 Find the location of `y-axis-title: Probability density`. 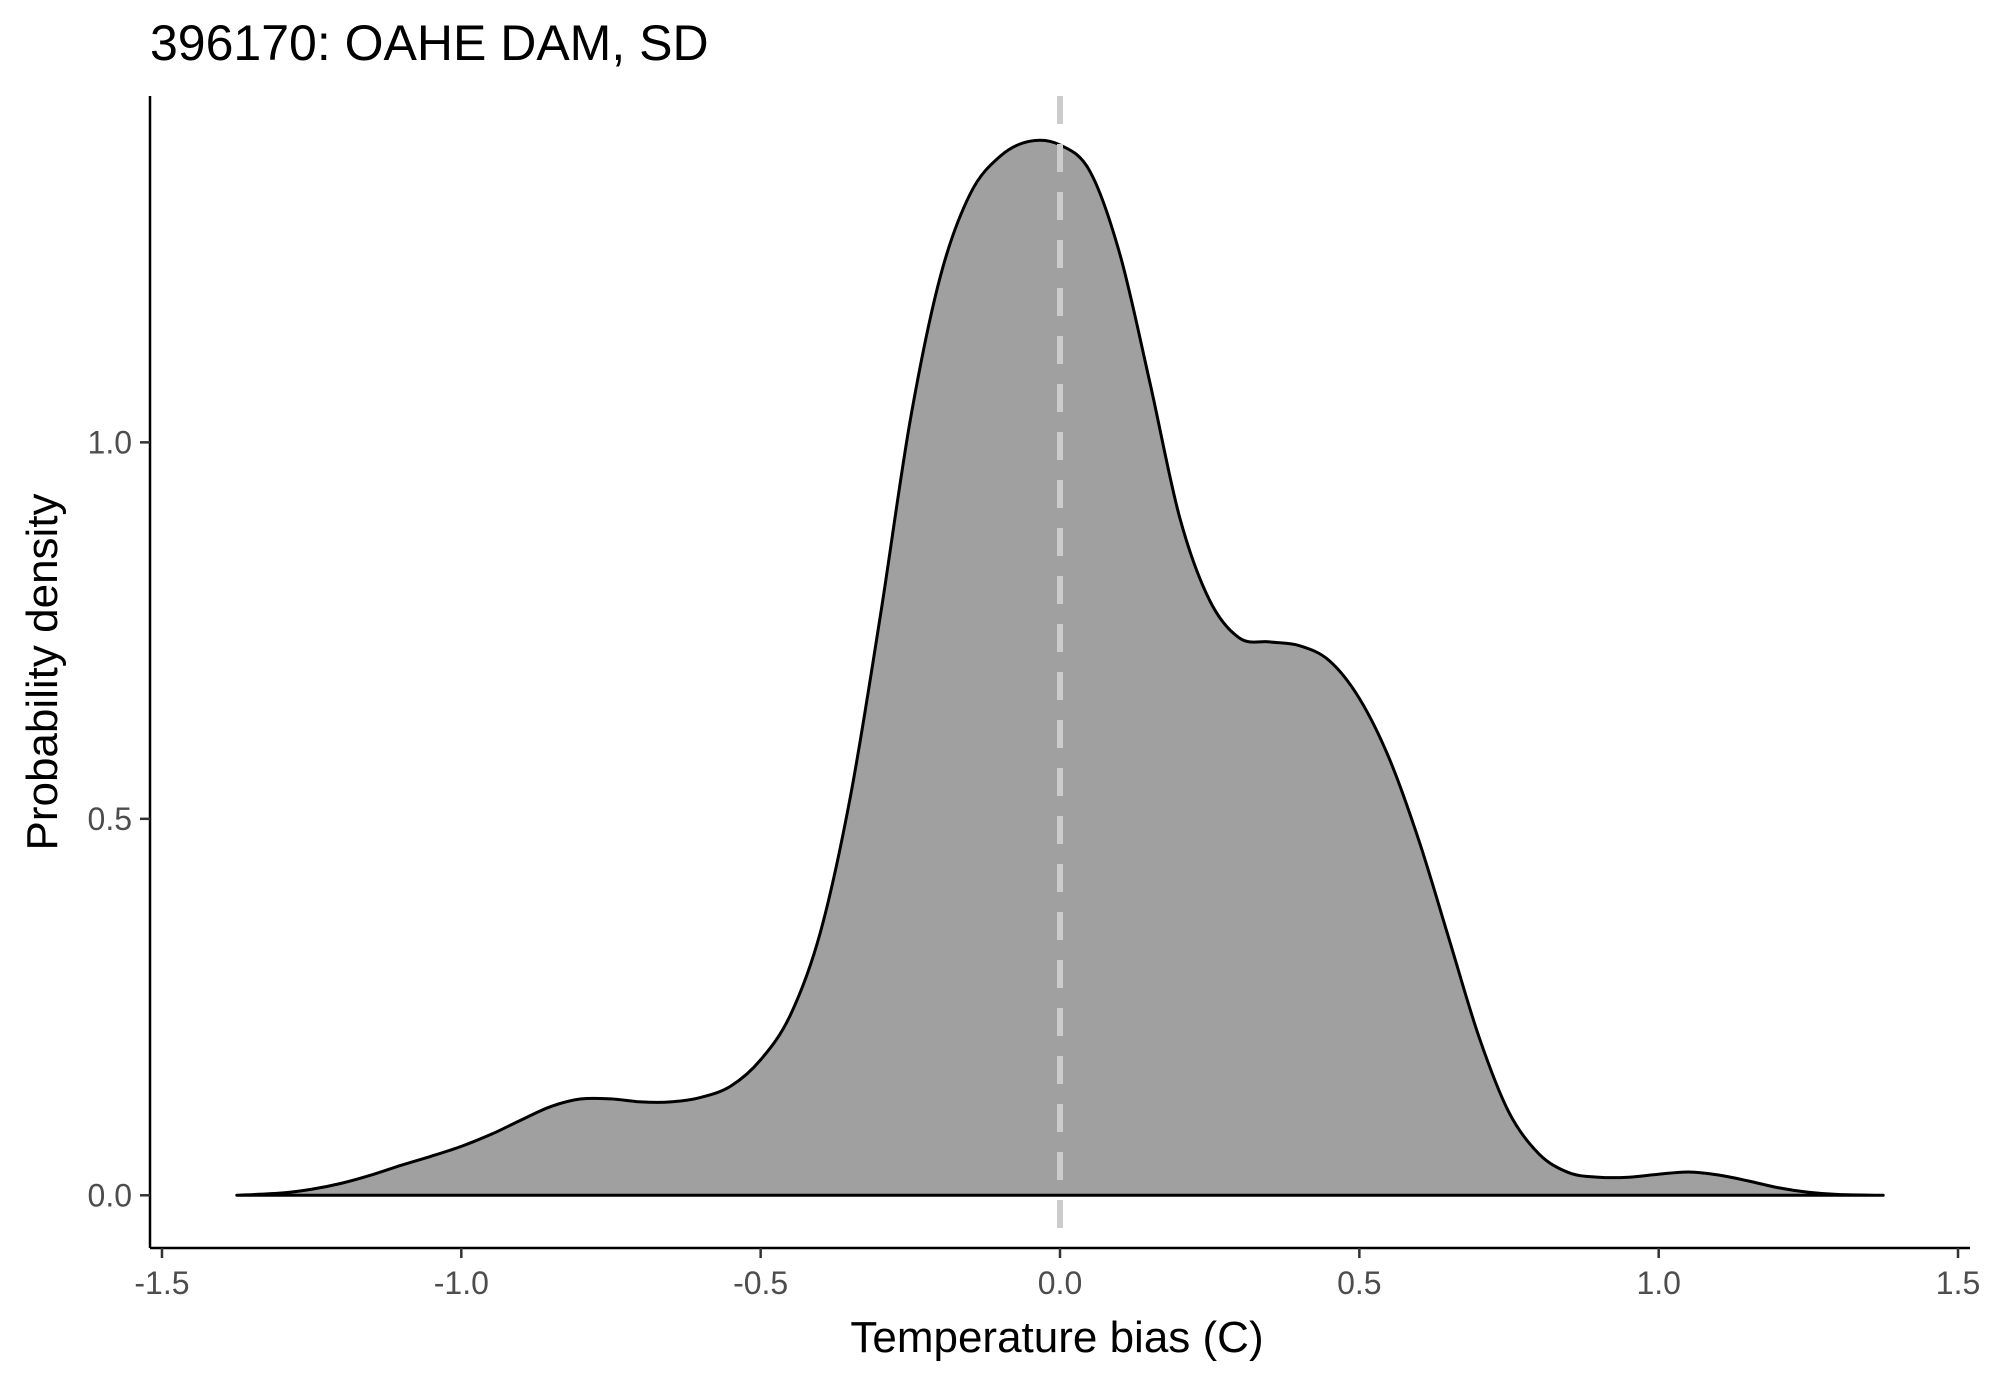

y-axis-title: Probability density is located at coordinates (42, 671).